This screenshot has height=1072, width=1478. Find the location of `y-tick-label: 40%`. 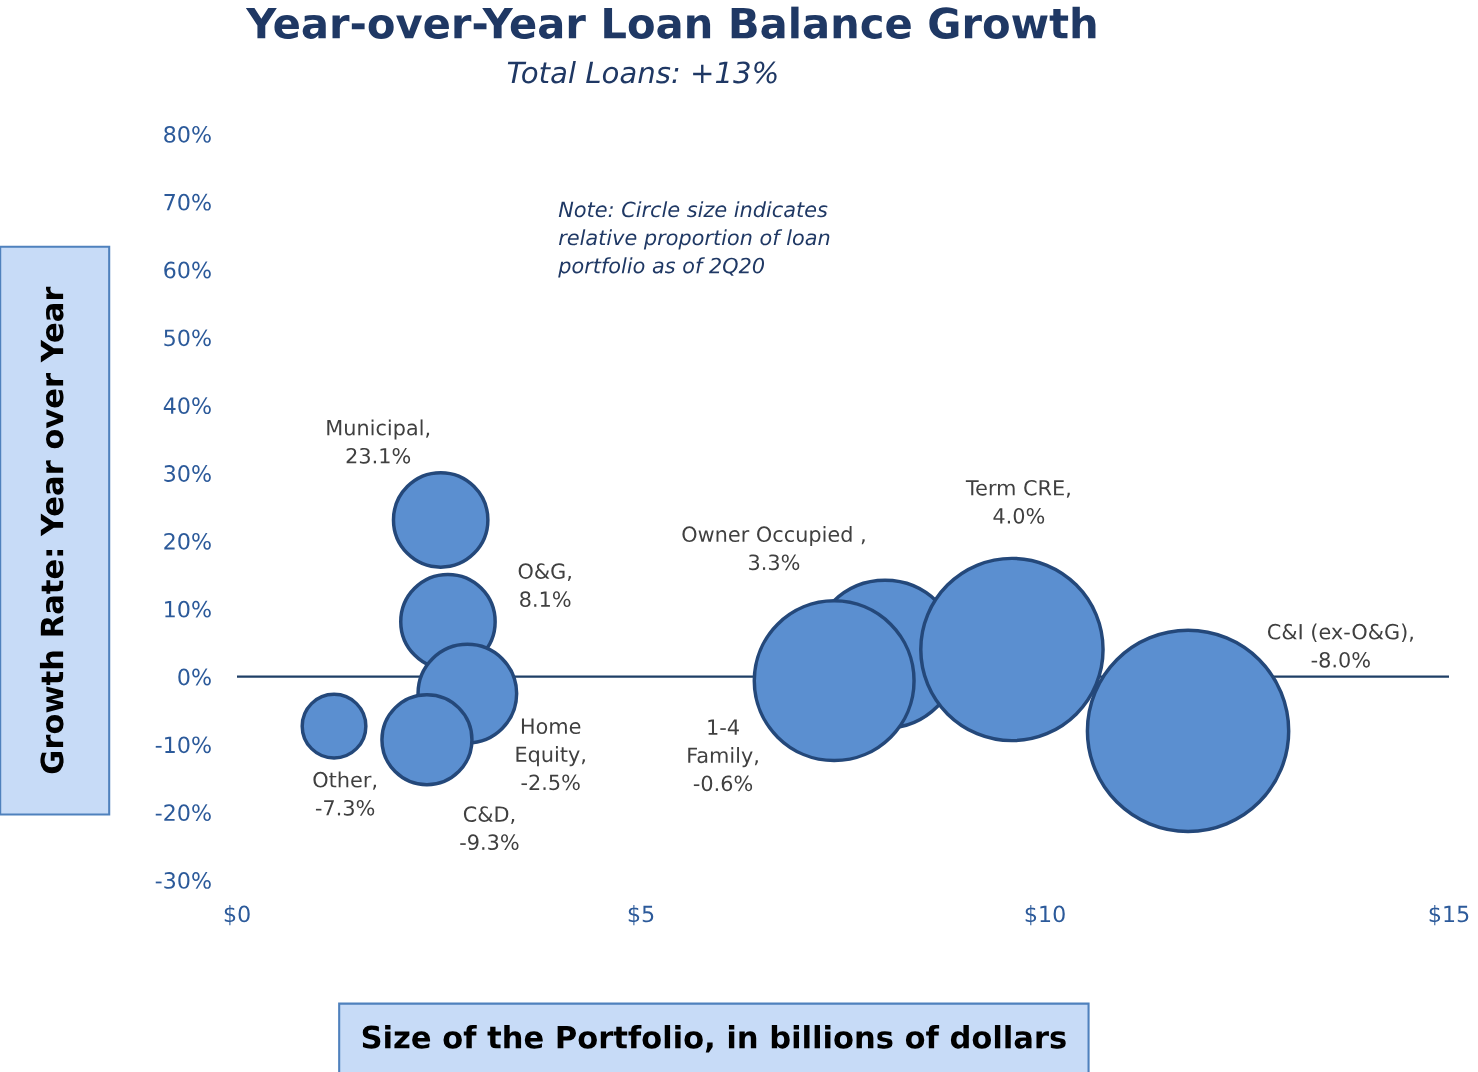

y-tick-label: 40% is located at coordinates (187, 406).